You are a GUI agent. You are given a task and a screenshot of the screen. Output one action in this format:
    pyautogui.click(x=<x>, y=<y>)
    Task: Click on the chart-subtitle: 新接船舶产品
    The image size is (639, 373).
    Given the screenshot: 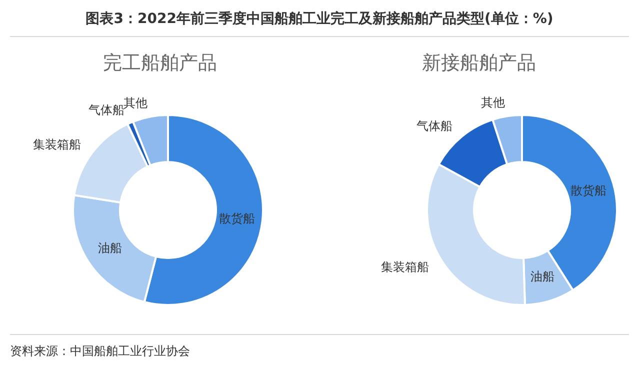 What is the action you would take?
    pyautogui.click(x=479, y=63)
    